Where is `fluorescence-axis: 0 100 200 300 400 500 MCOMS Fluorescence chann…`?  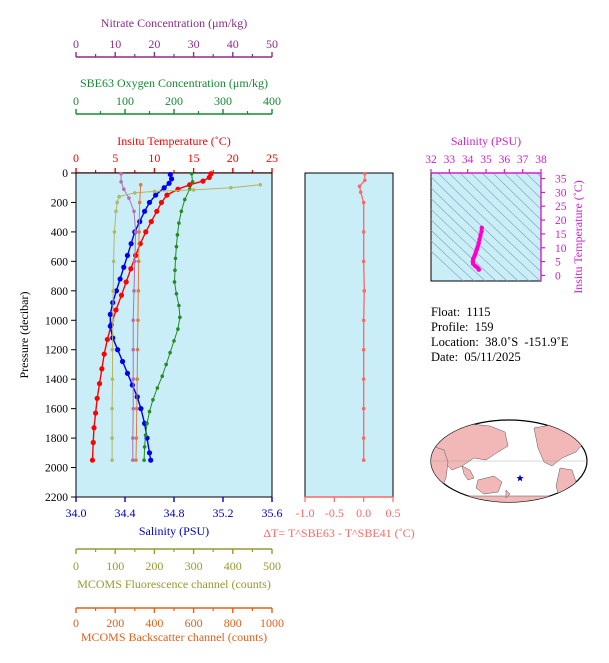 fluorescence-axis: 0 100 200 300 400 500 MCOMS Fluorescence chann… is located at coordinates (177, 569).